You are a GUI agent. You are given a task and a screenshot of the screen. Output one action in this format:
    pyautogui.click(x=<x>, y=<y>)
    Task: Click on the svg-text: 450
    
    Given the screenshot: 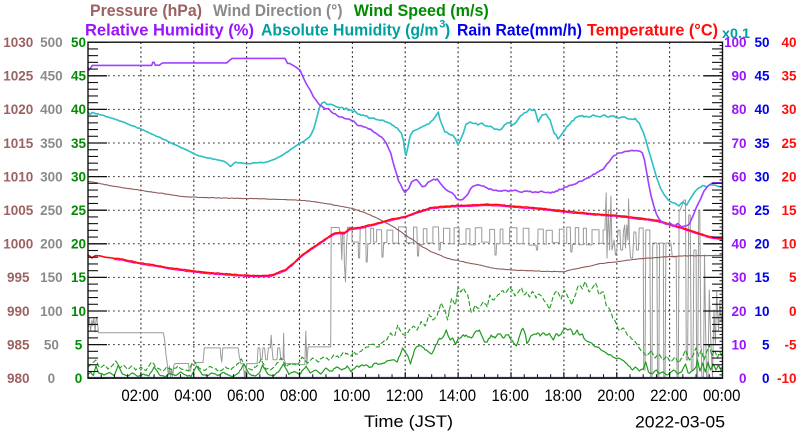 What is the action you would take?
    pyautogui.click(x=51, y=76)
    